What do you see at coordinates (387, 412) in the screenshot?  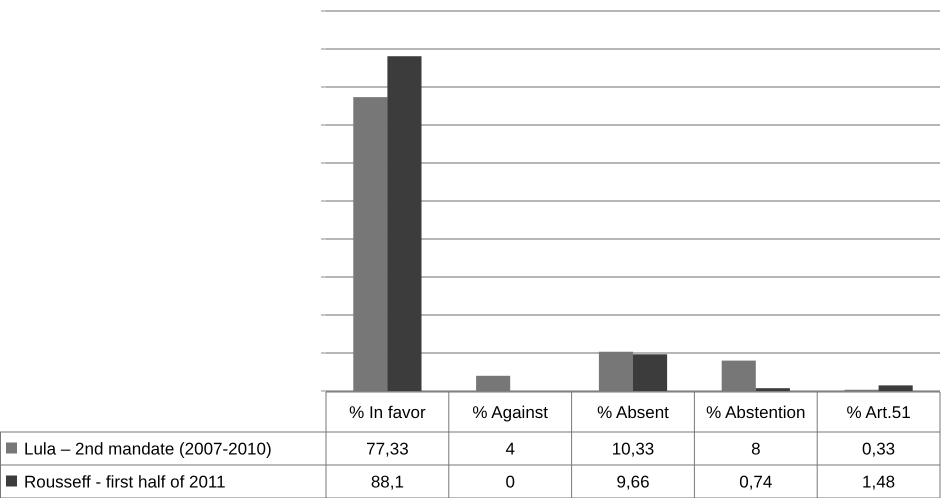 I see `x-tick-label: % In favor` at bounding box center [387, 412].